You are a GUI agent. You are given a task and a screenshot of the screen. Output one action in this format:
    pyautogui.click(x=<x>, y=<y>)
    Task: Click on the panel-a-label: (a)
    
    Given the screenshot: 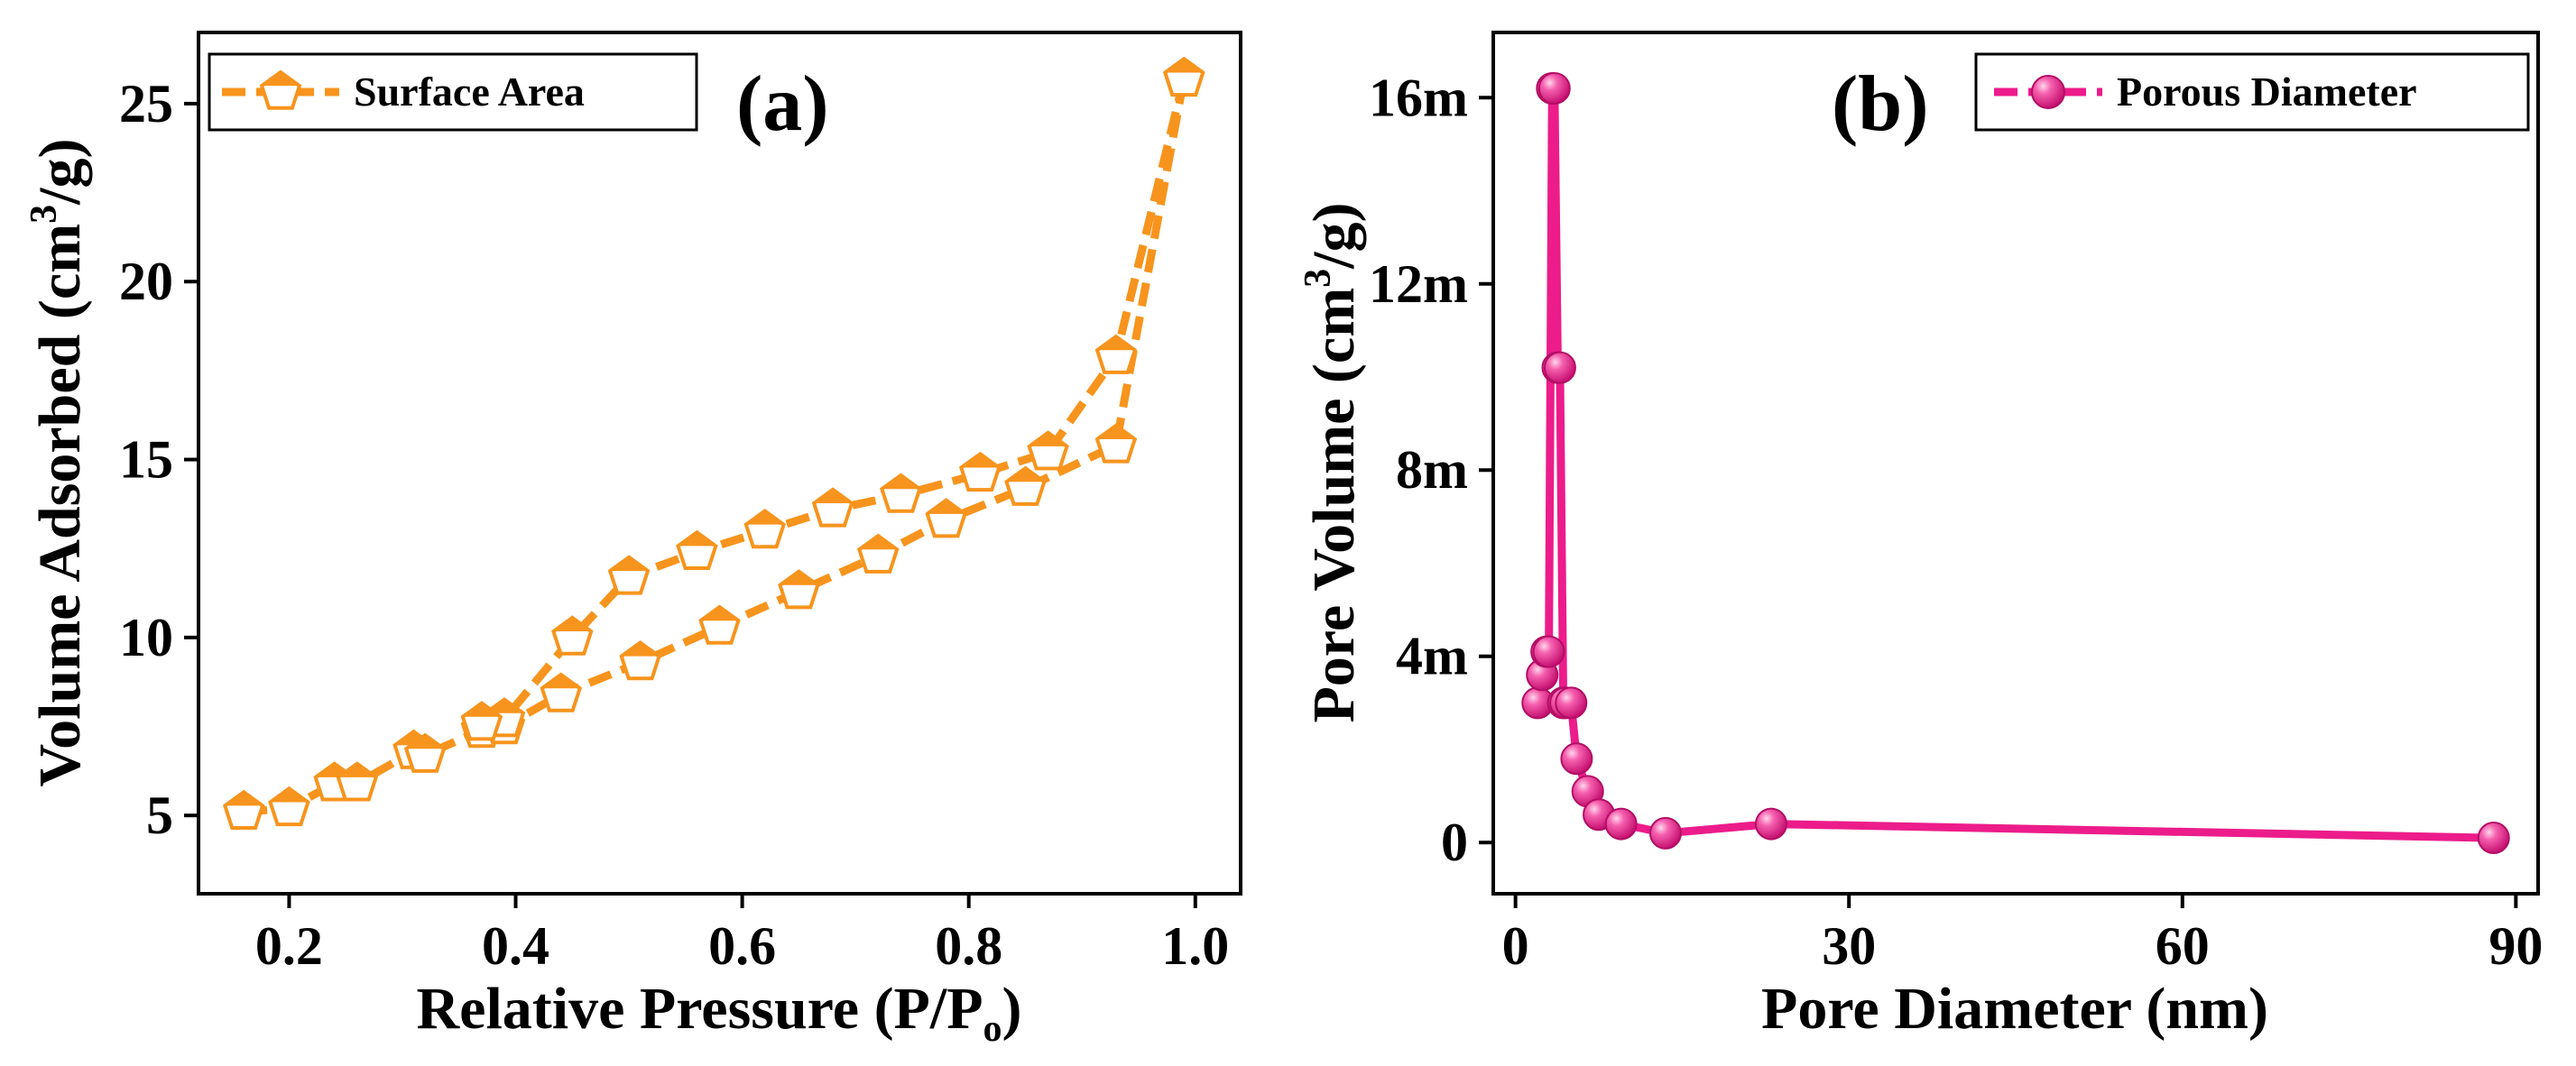 What is the action you would take?
    pyautogui.click(x=782, y=104)
    